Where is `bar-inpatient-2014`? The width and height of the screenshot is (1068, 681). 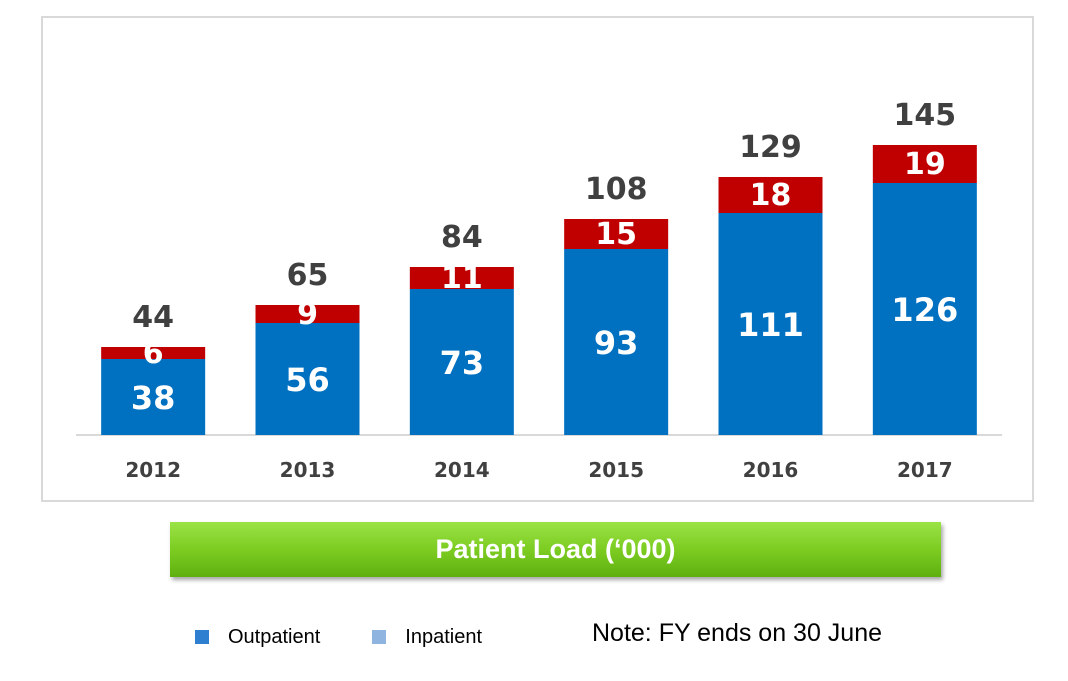 bar-inpatient-2014 is located at coordinates (461, 278).